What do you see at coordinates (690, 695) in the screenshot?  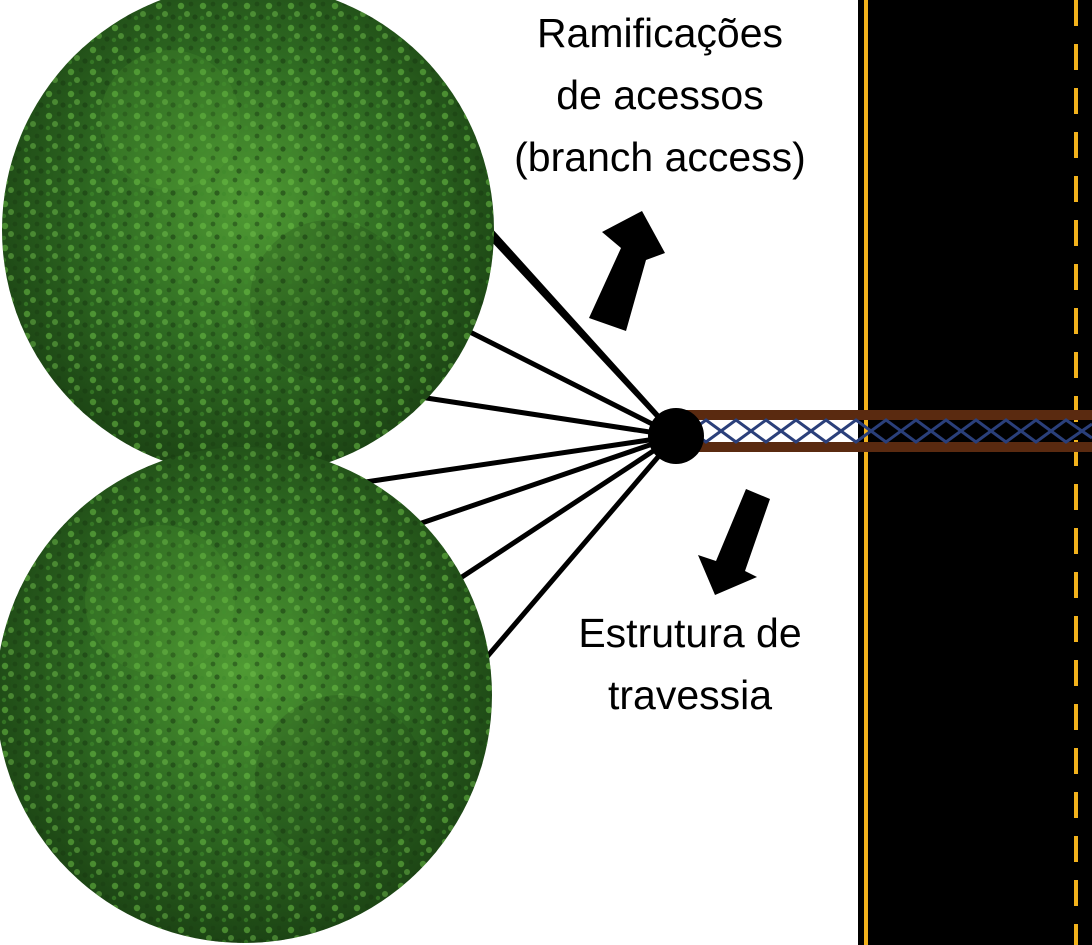 I see `crossing-structure-label-line: travessia` at bounding box center [690, 695].